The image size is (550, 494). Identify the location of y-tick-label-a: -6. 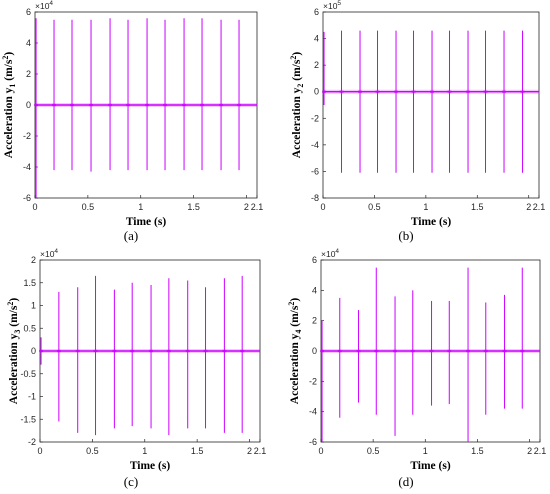
(27, 198).